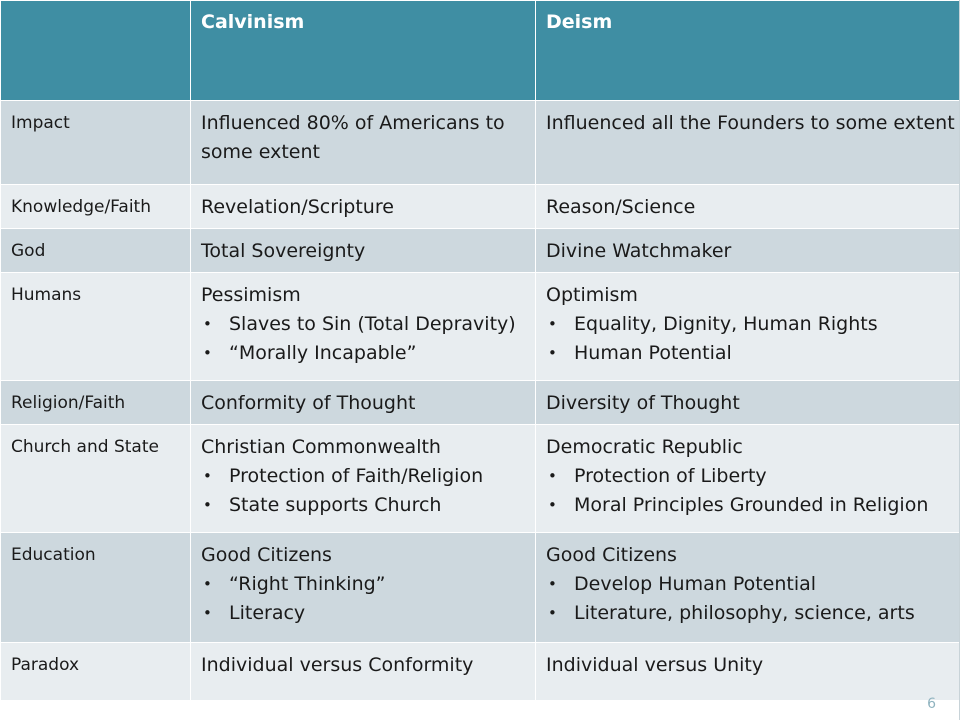  What do you see at coordinates (655, 665) in the screenshot?
I see `deism-text: Individual versus Unity` at bounding box center [655, 665].